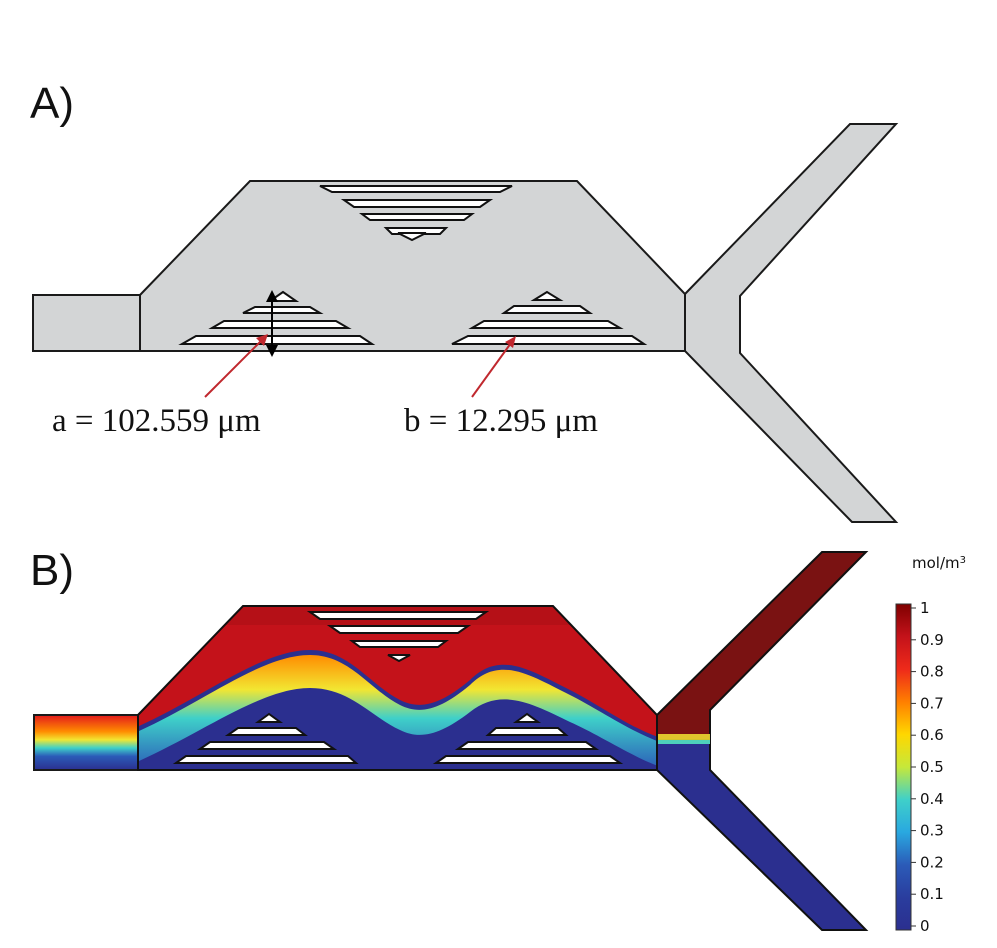 Image resolution: width=997 pixels, height=948 pixels. What do you see at coordinates (791, 323) in the screenshot?
I see `outlet-y-branch-a` at bounding box center [791, 323].